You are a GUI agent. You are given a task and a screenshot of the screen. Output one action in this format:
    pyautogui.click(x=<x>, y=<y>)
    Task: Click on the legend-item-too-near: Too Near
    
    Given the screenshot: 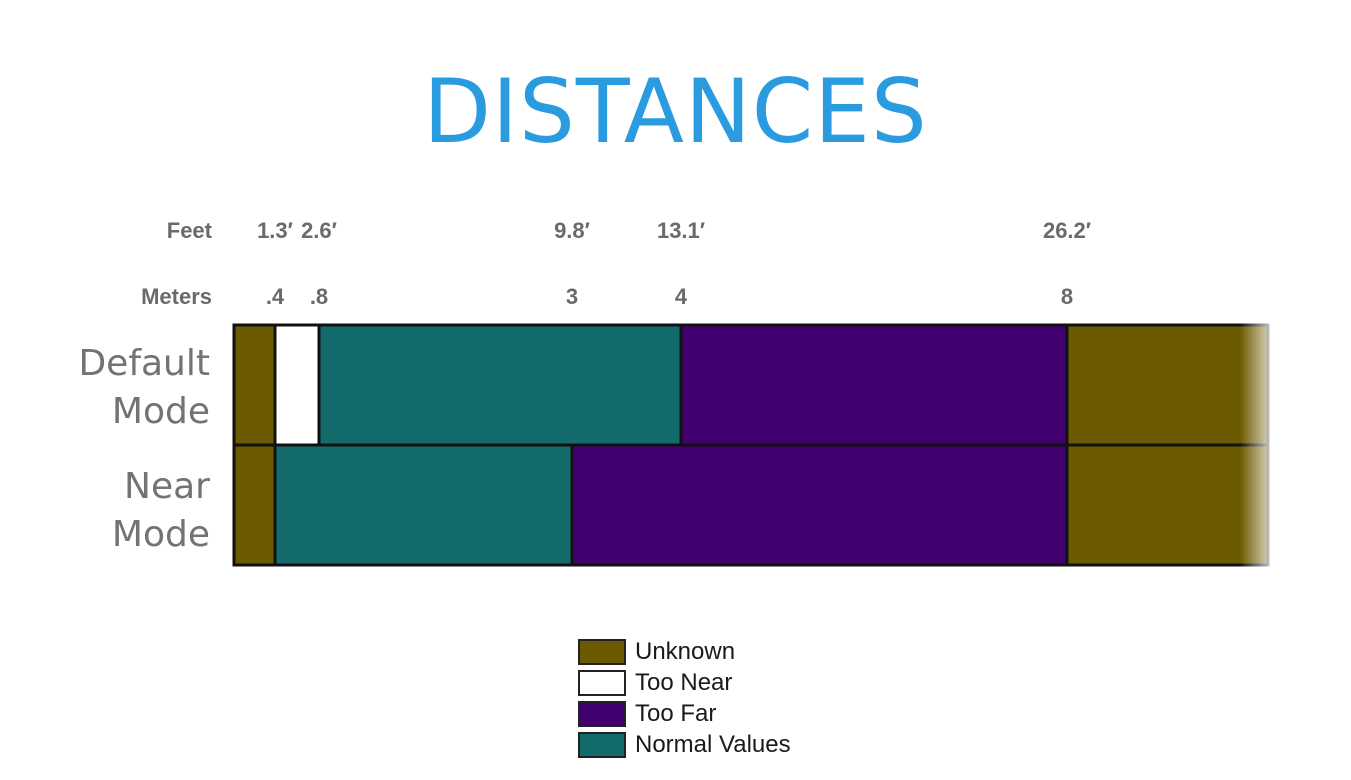 What is the action you would take?
    pyautogui.click(x=684, y=682)
    